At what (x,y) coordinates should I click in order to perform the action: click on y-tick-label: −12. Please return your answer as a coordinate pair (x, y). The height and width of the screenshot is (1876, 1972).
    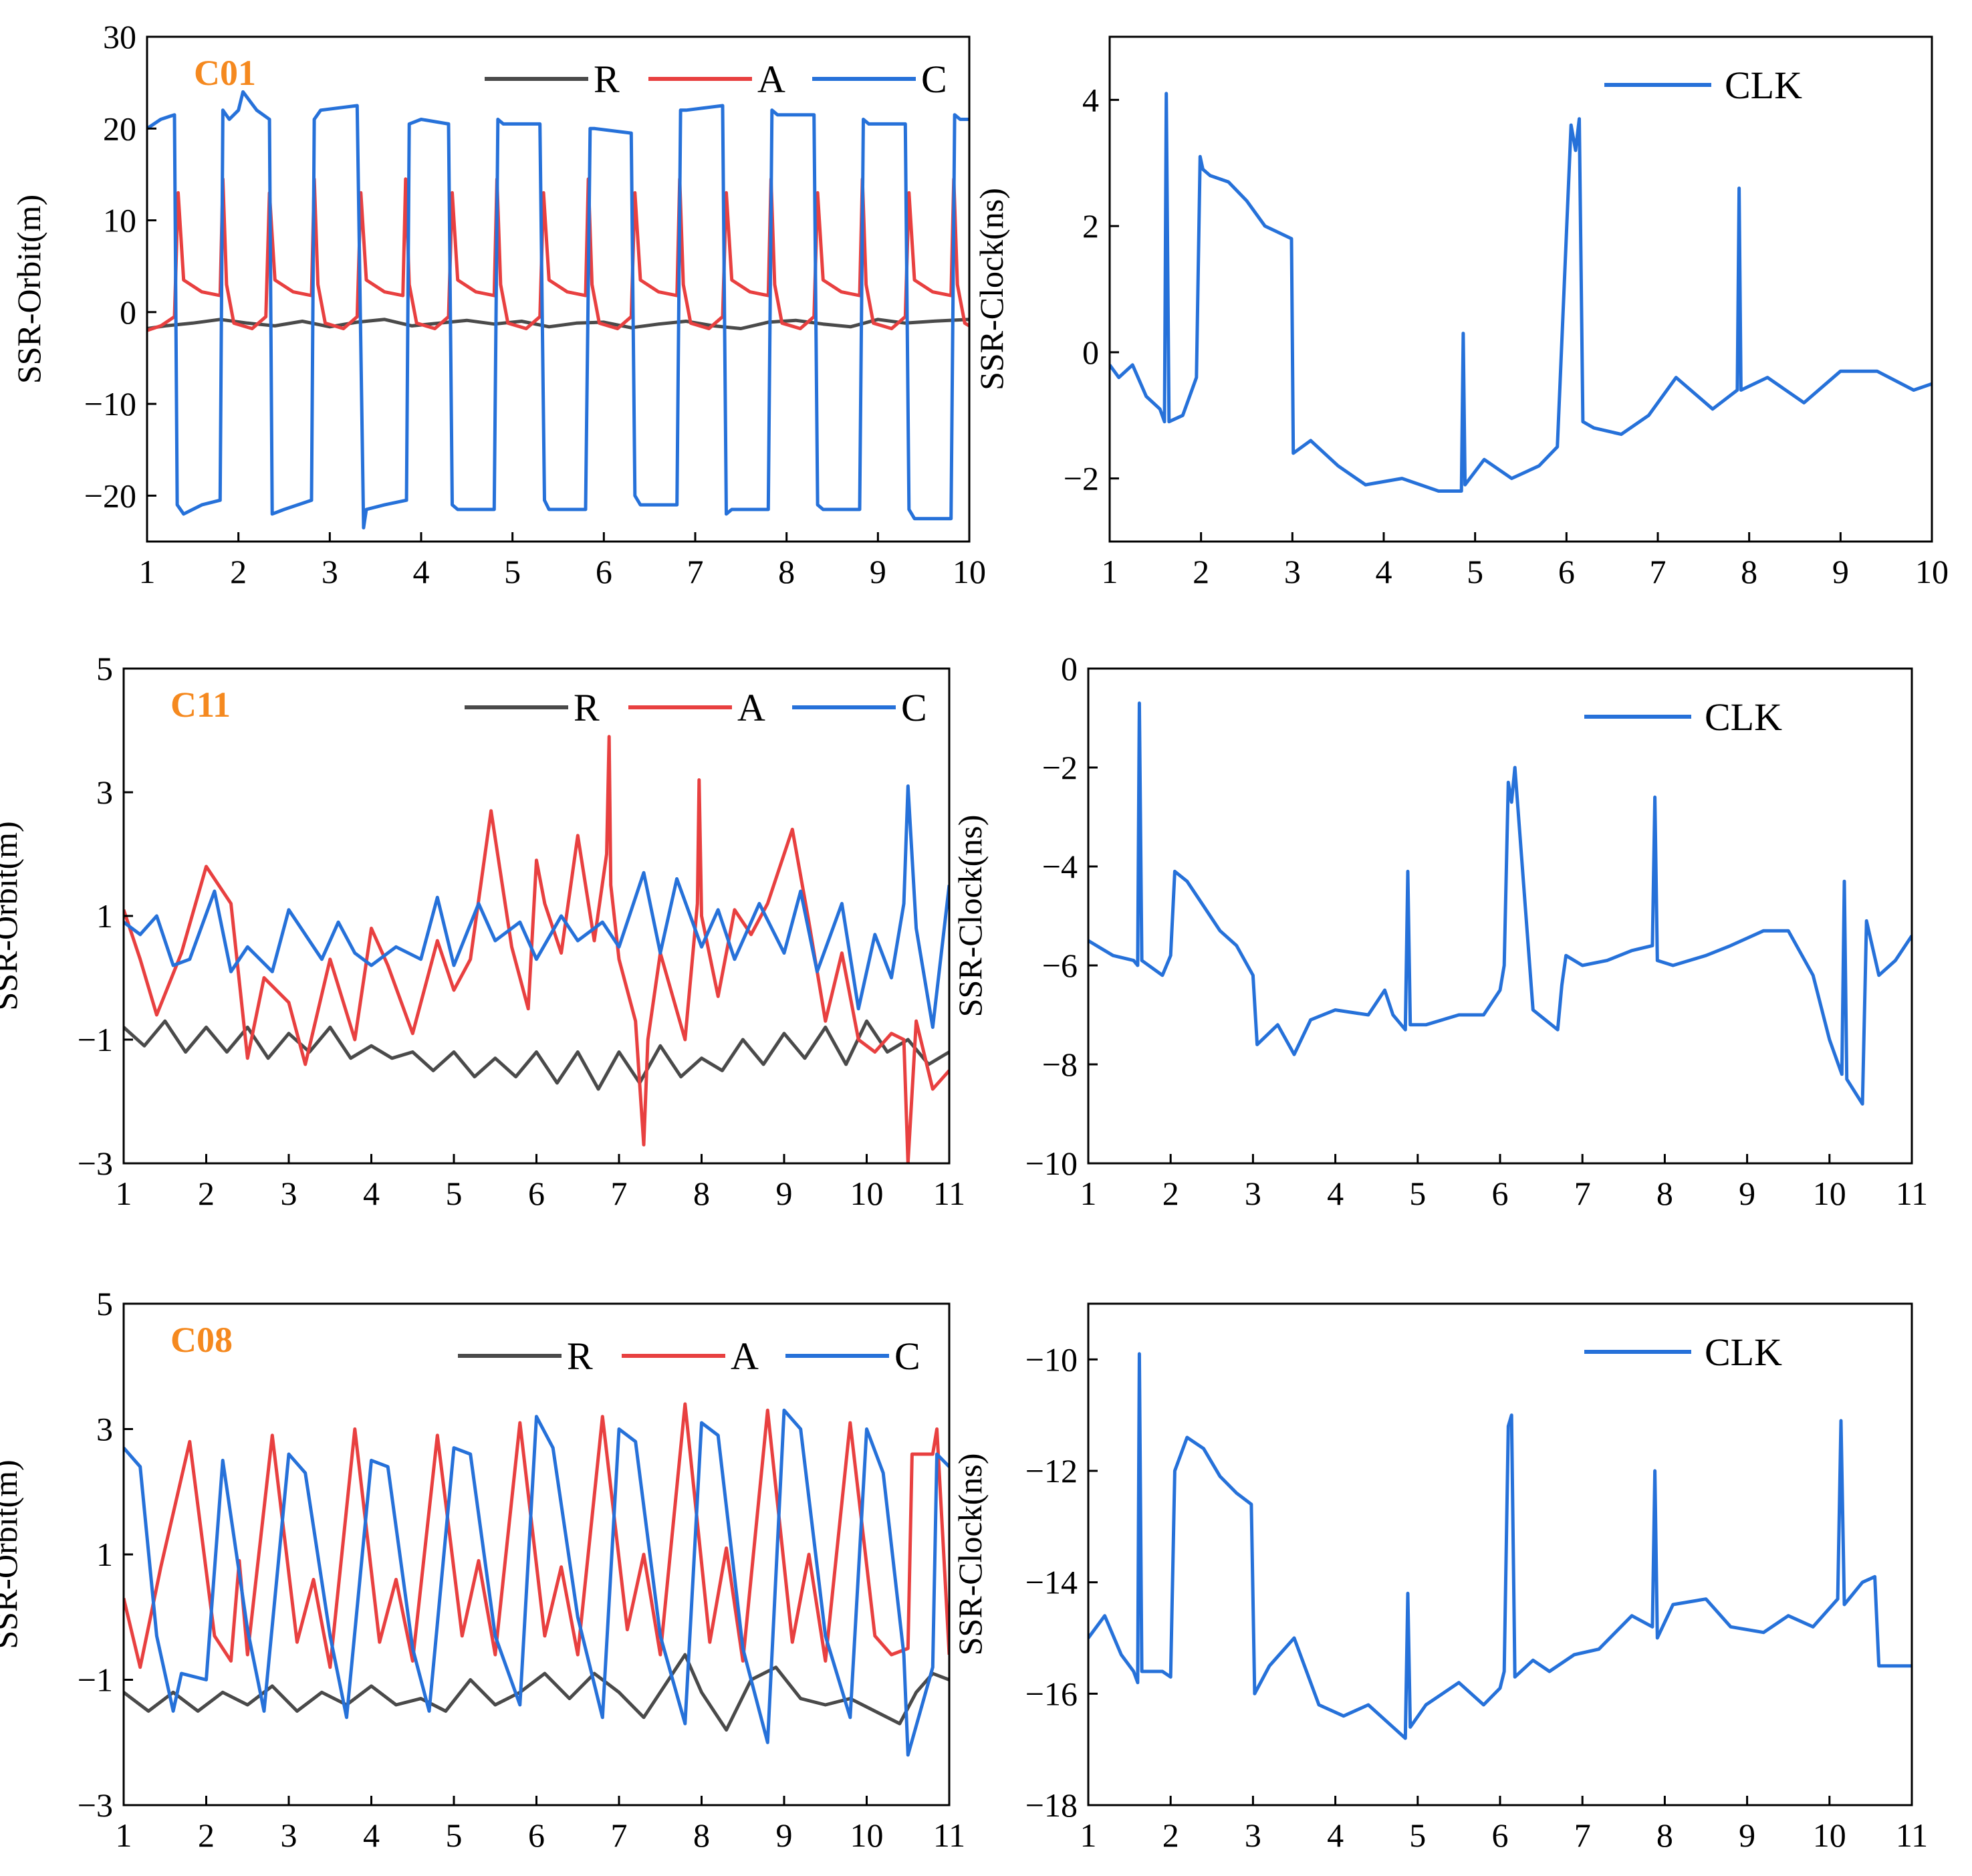
    Looking at the image, I should click on (1051, 1471).